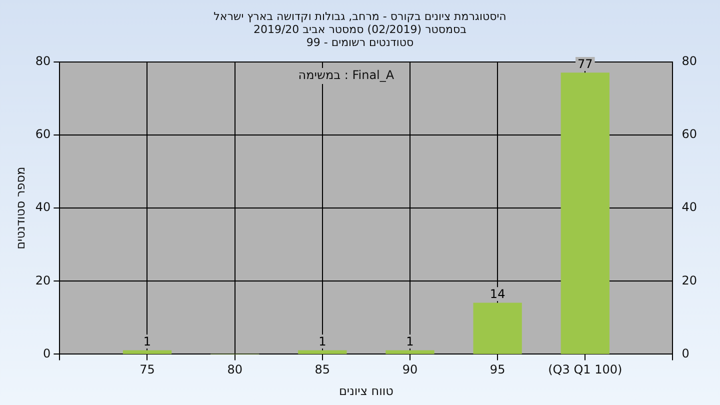 This screenshot has height=405, width=720. I want to click on data-label: 14, so click(498, 294).